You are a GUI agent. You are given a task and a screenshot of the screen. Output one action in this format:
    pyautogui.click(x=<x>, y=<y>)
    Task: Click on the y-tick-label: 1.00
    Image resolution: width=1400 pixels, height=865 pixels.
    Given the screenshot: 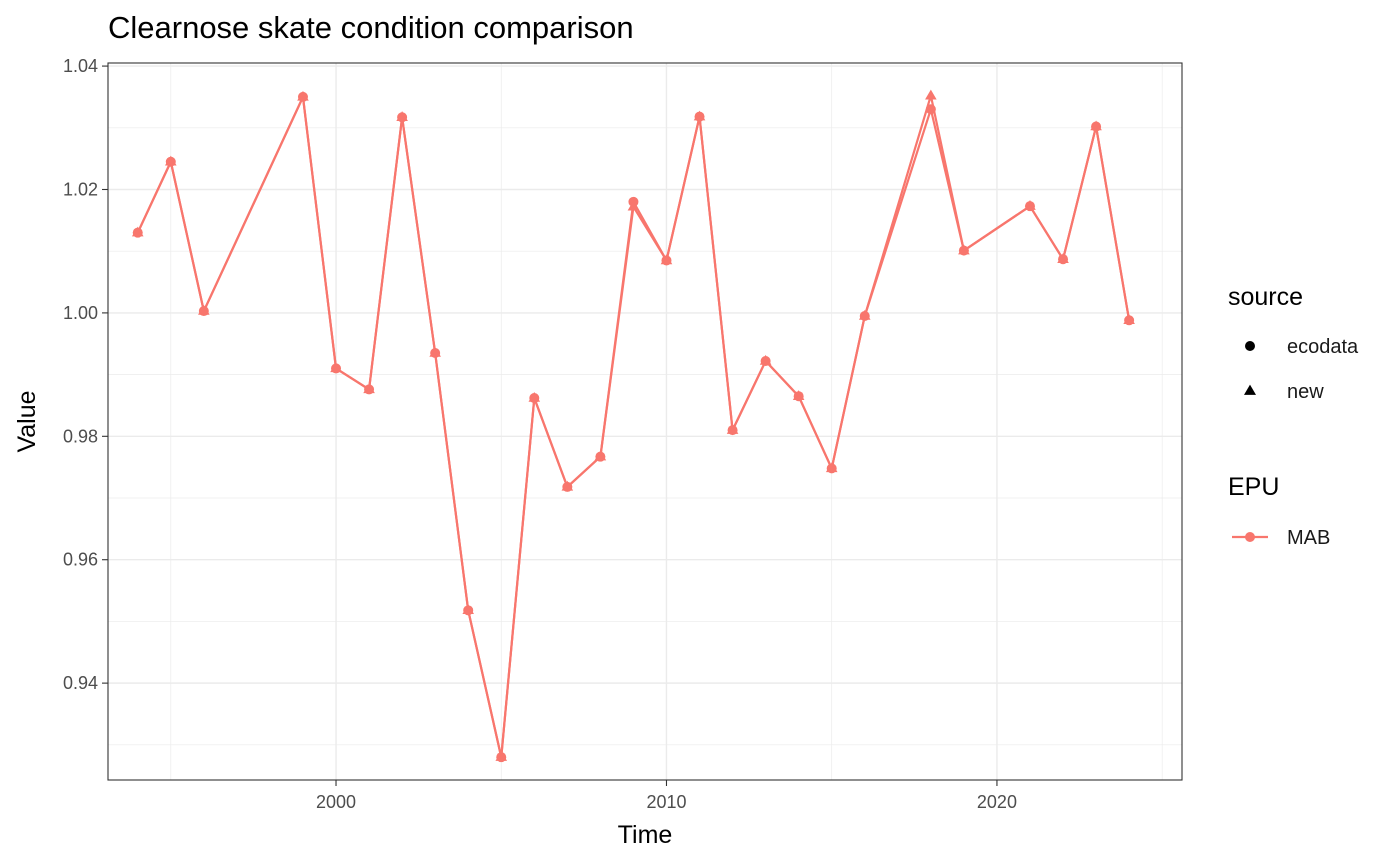 What is the action you would take?
    pyautogui.click(x=80, y=313)
    